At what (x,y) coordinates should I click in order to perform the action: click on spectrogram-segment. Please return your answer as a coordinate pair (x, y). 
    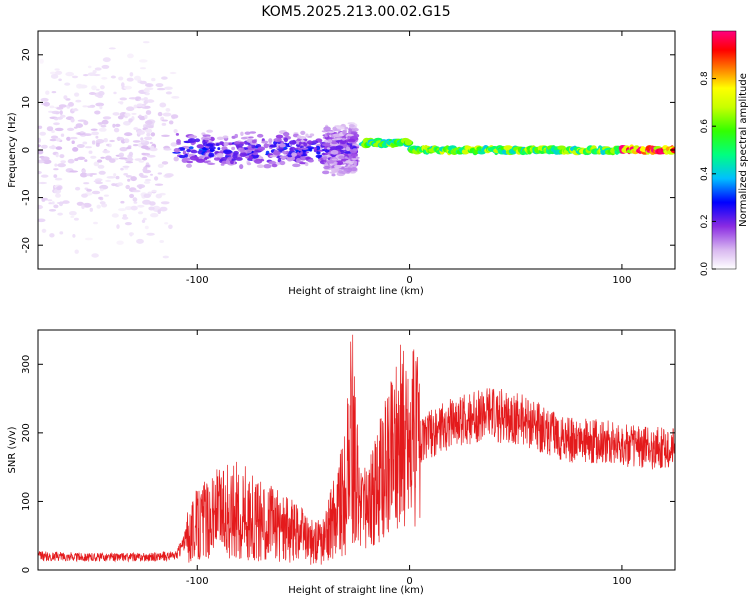
    Looking at the image, I should click on (250, 149).